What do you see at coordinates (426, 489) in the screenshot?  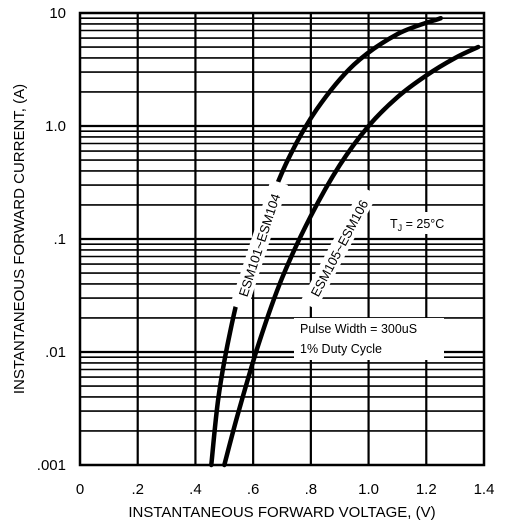 I see `x-tick-label: 1.2` at bounding box center [426, 489].